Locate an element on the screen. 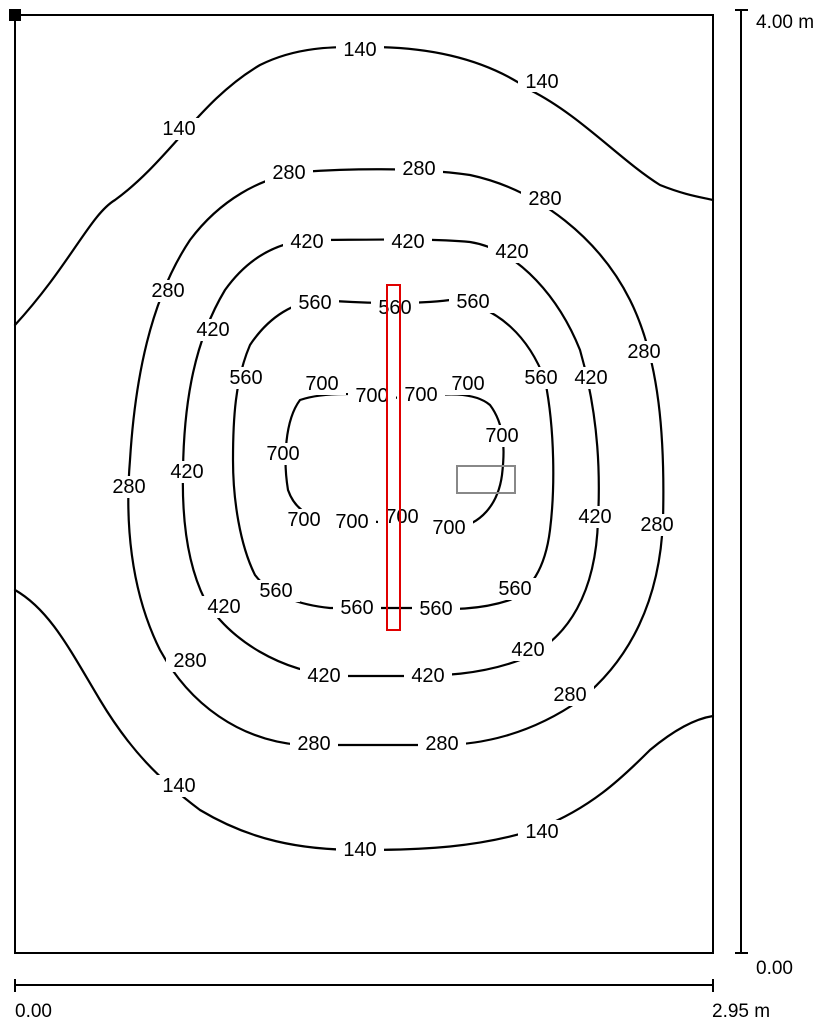  luminaire-outline is located at coordinates (393, 457).